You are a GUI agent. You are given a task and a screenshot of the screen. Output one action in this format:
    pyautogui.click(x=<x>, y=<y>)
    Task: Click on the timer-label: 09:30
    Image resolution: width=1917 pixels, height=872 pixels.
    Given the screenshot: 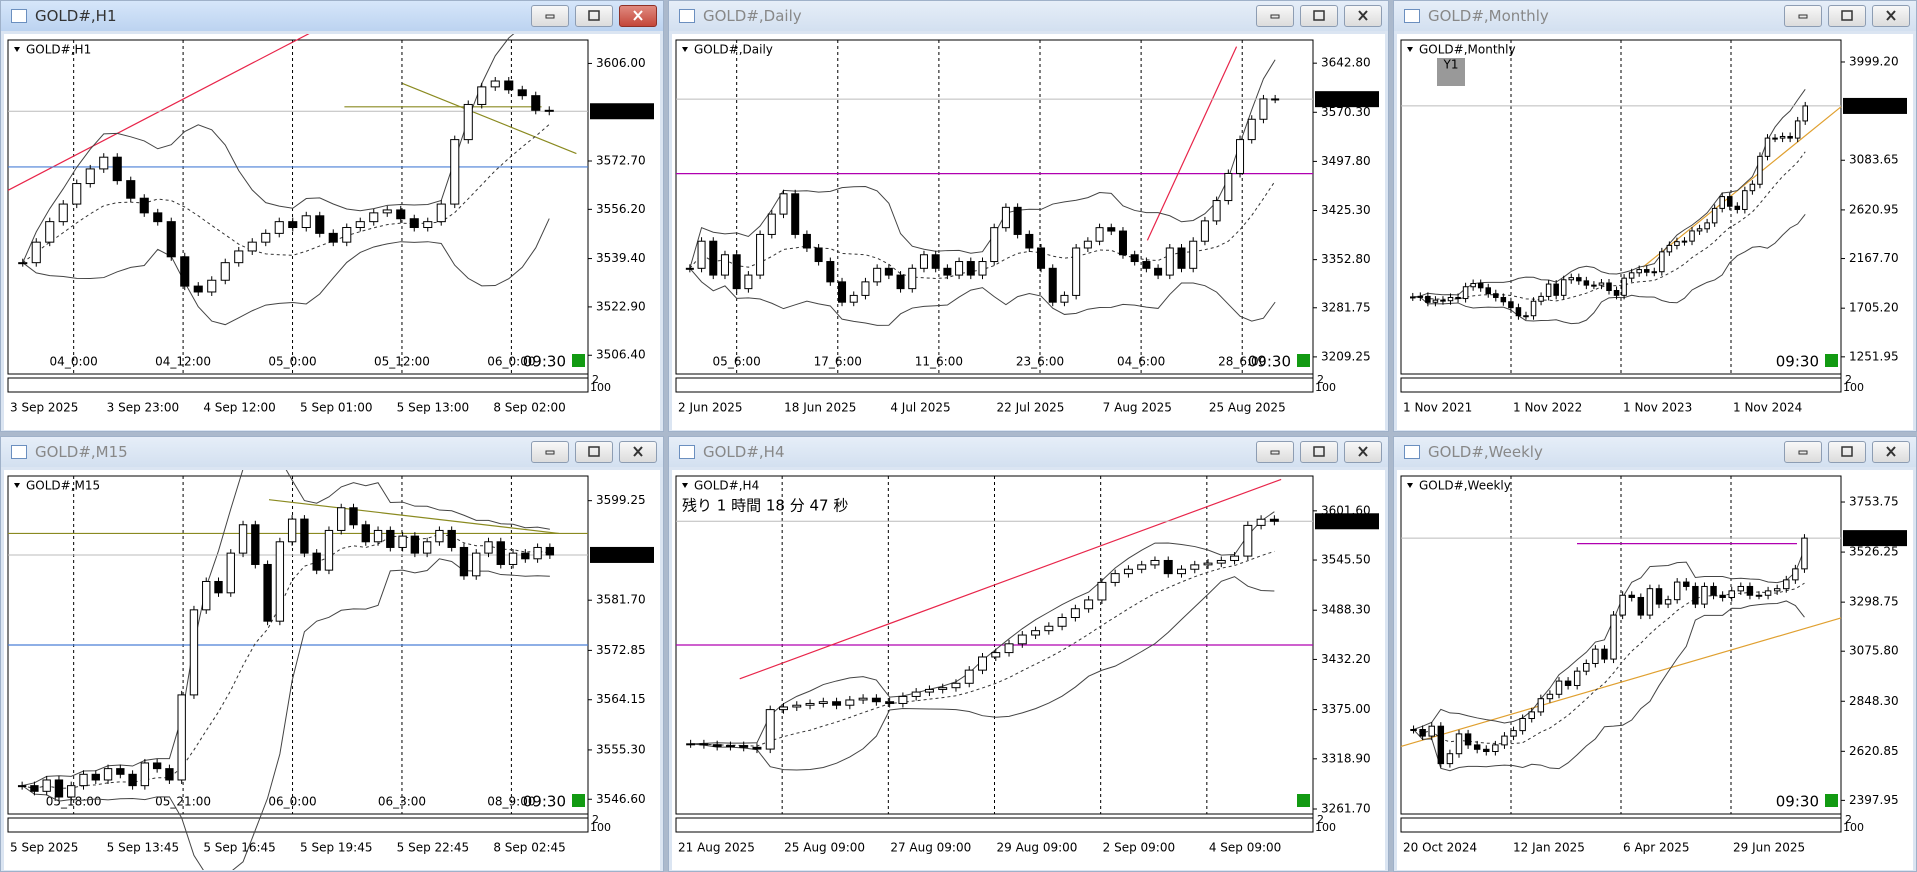 What is the action you would take?
    pyautogui.click(x=544, y=802)
    